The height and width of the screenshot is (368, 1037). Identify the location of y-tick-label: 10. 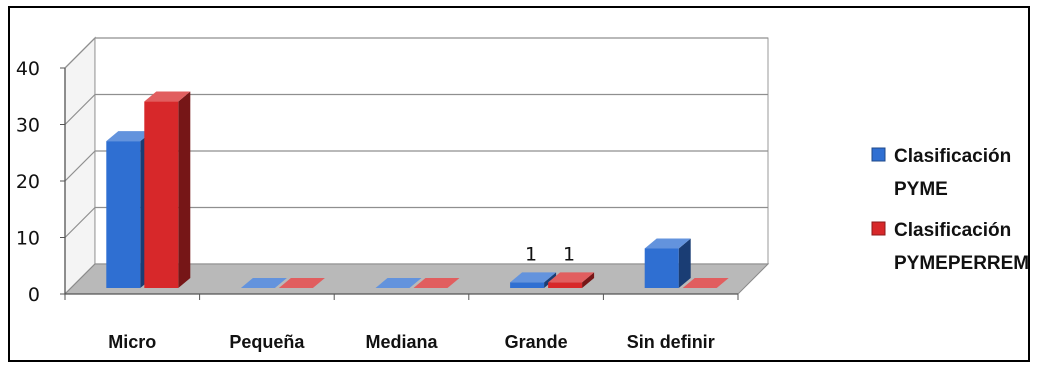
(28, 239).